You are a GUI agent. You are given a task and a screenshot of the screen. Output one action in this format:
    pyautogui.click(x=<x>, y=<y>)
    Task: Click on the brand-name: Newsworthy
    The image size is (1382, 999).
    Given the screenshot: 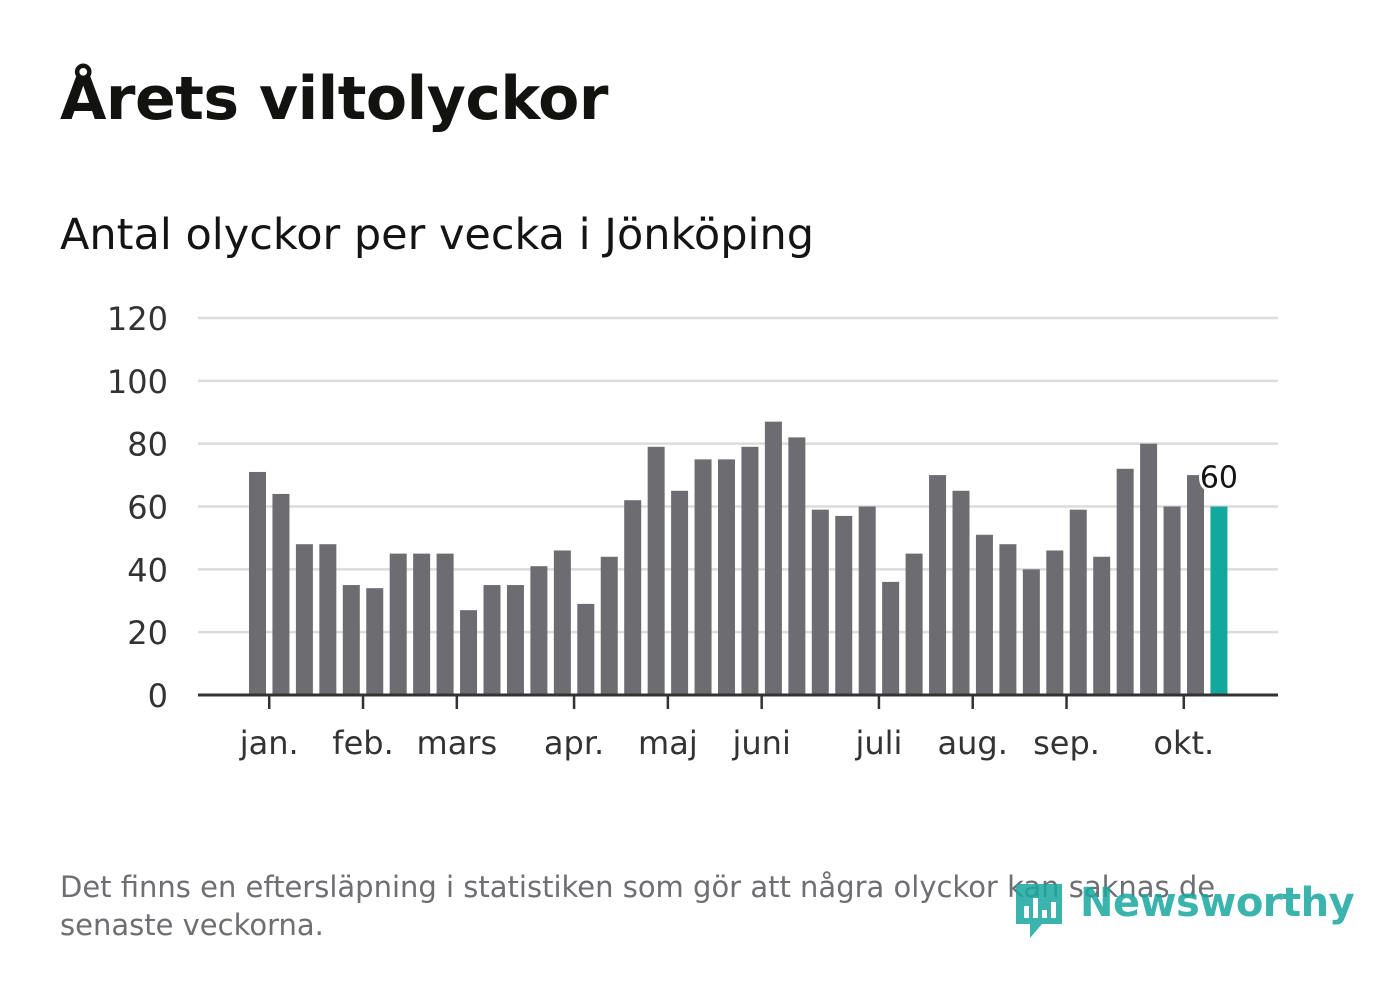 What is the action you would take?
    pyautogui.click(x=1217, y=903)
    